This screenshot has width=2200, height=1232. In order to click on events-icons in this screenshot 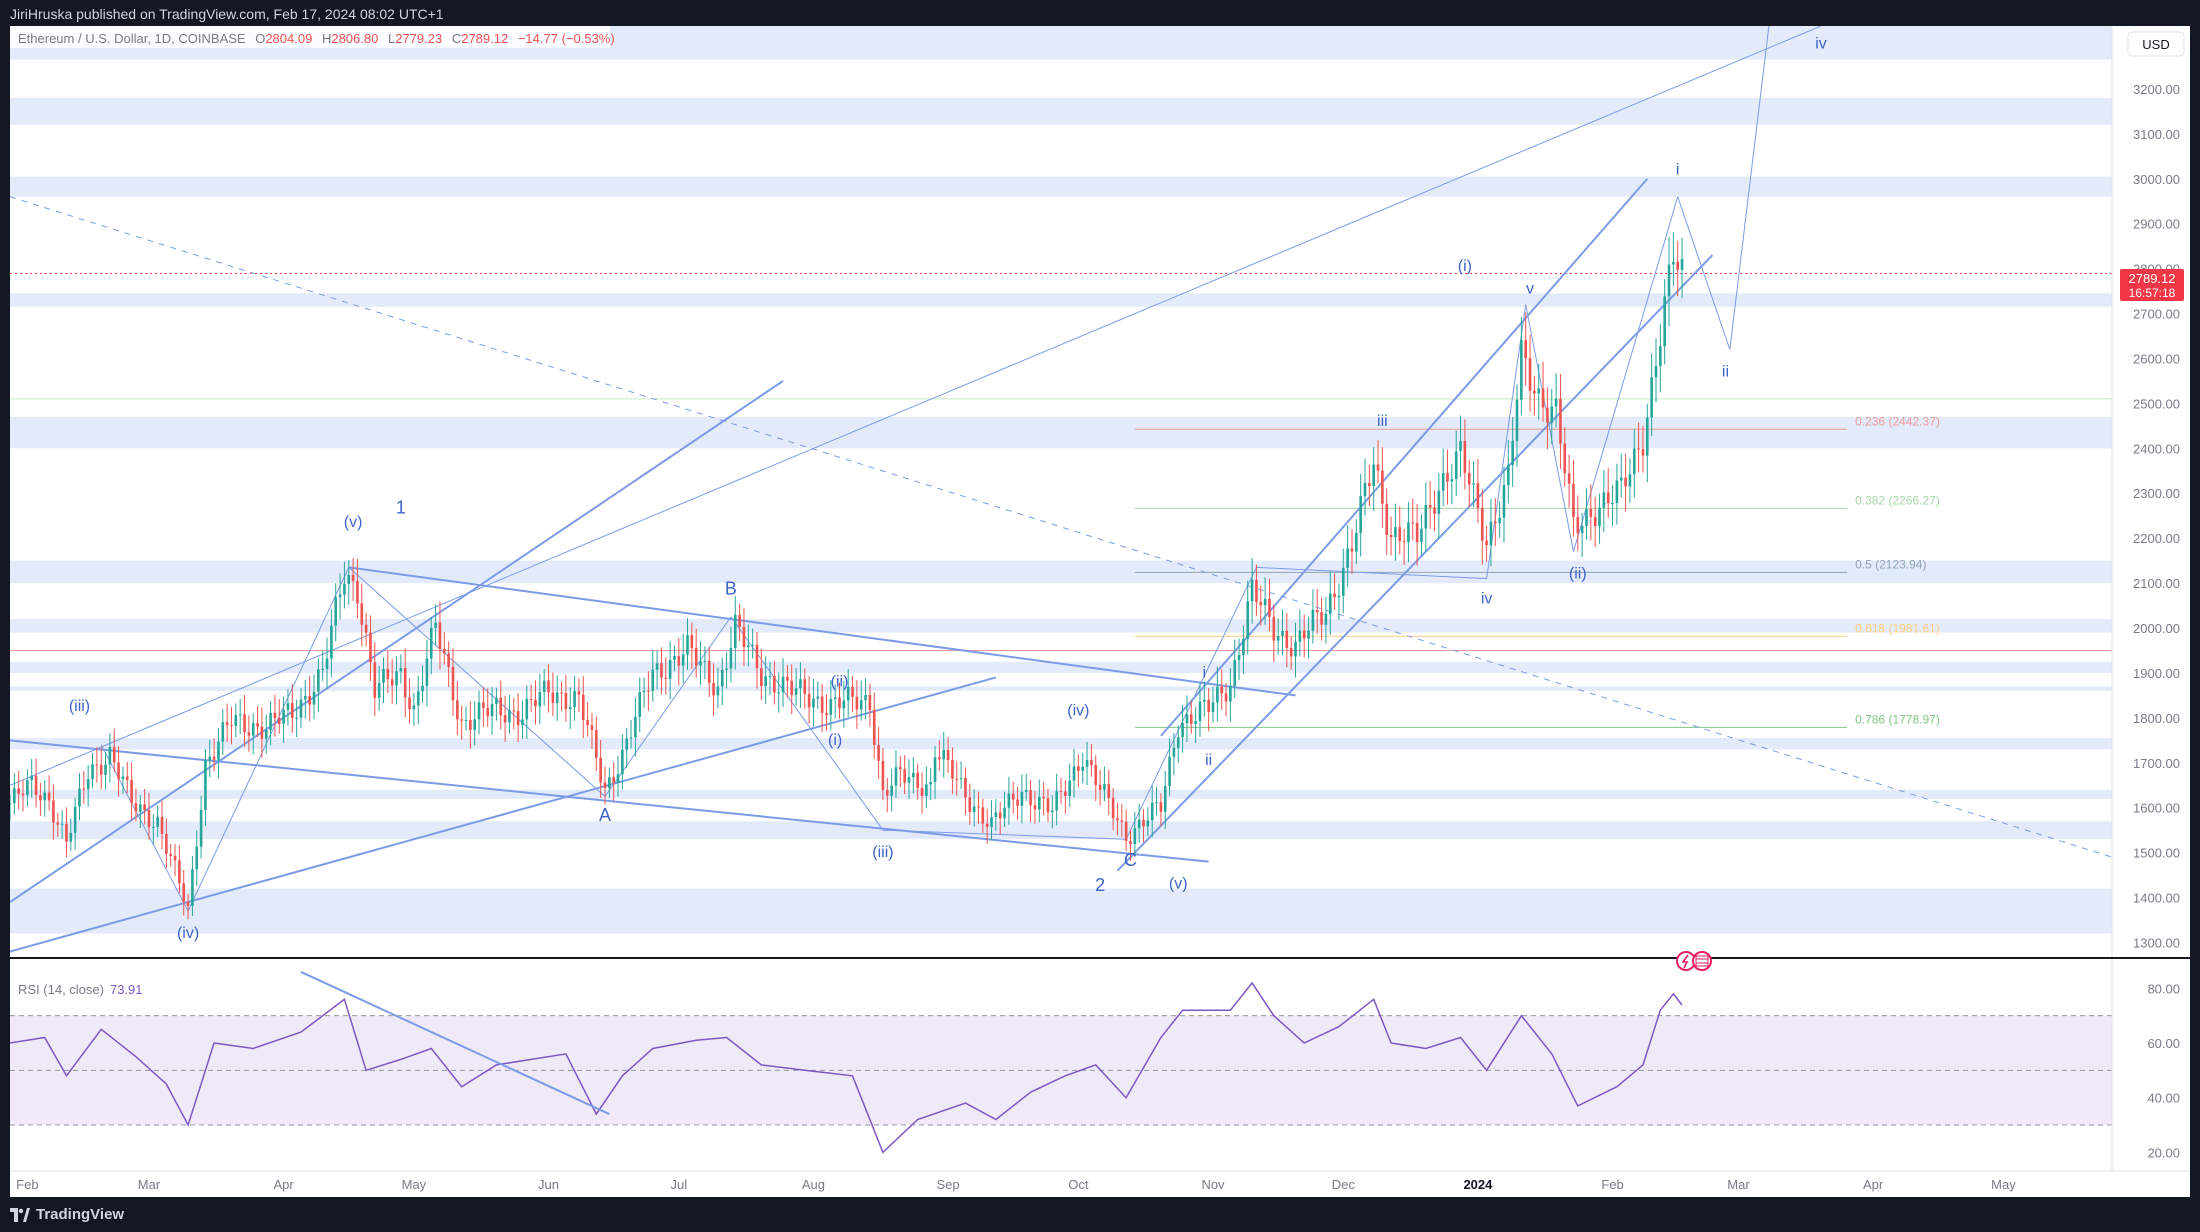, I will do `click(1694, 961)`.